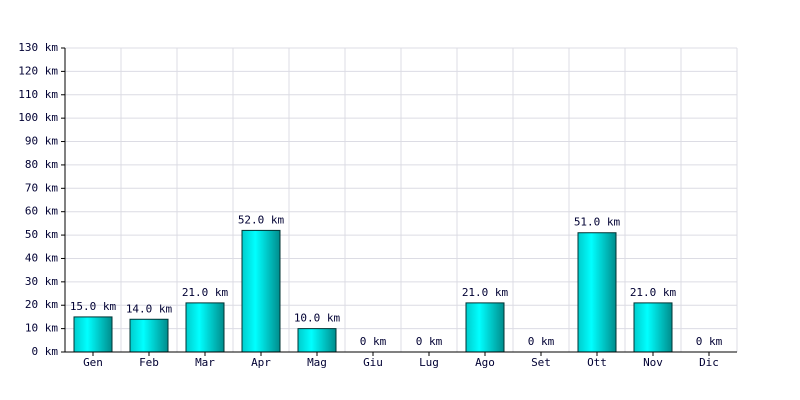 The width and height of the screenshot is (800, 400). What do you see at coordinates (597, 222) in the screenshot?
I see `value-label: 51.0 km` at bounding box center [597, 222].